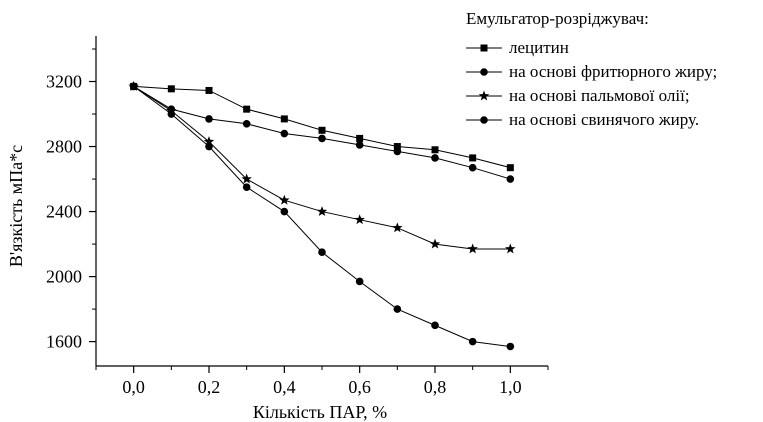 This screenshot has width=763, height=422. What do you see at coordinates (557, 18) in the screenshot?
I see `legend-title: Емульгатор-розріджувач:` at bounding box center [557, 18].